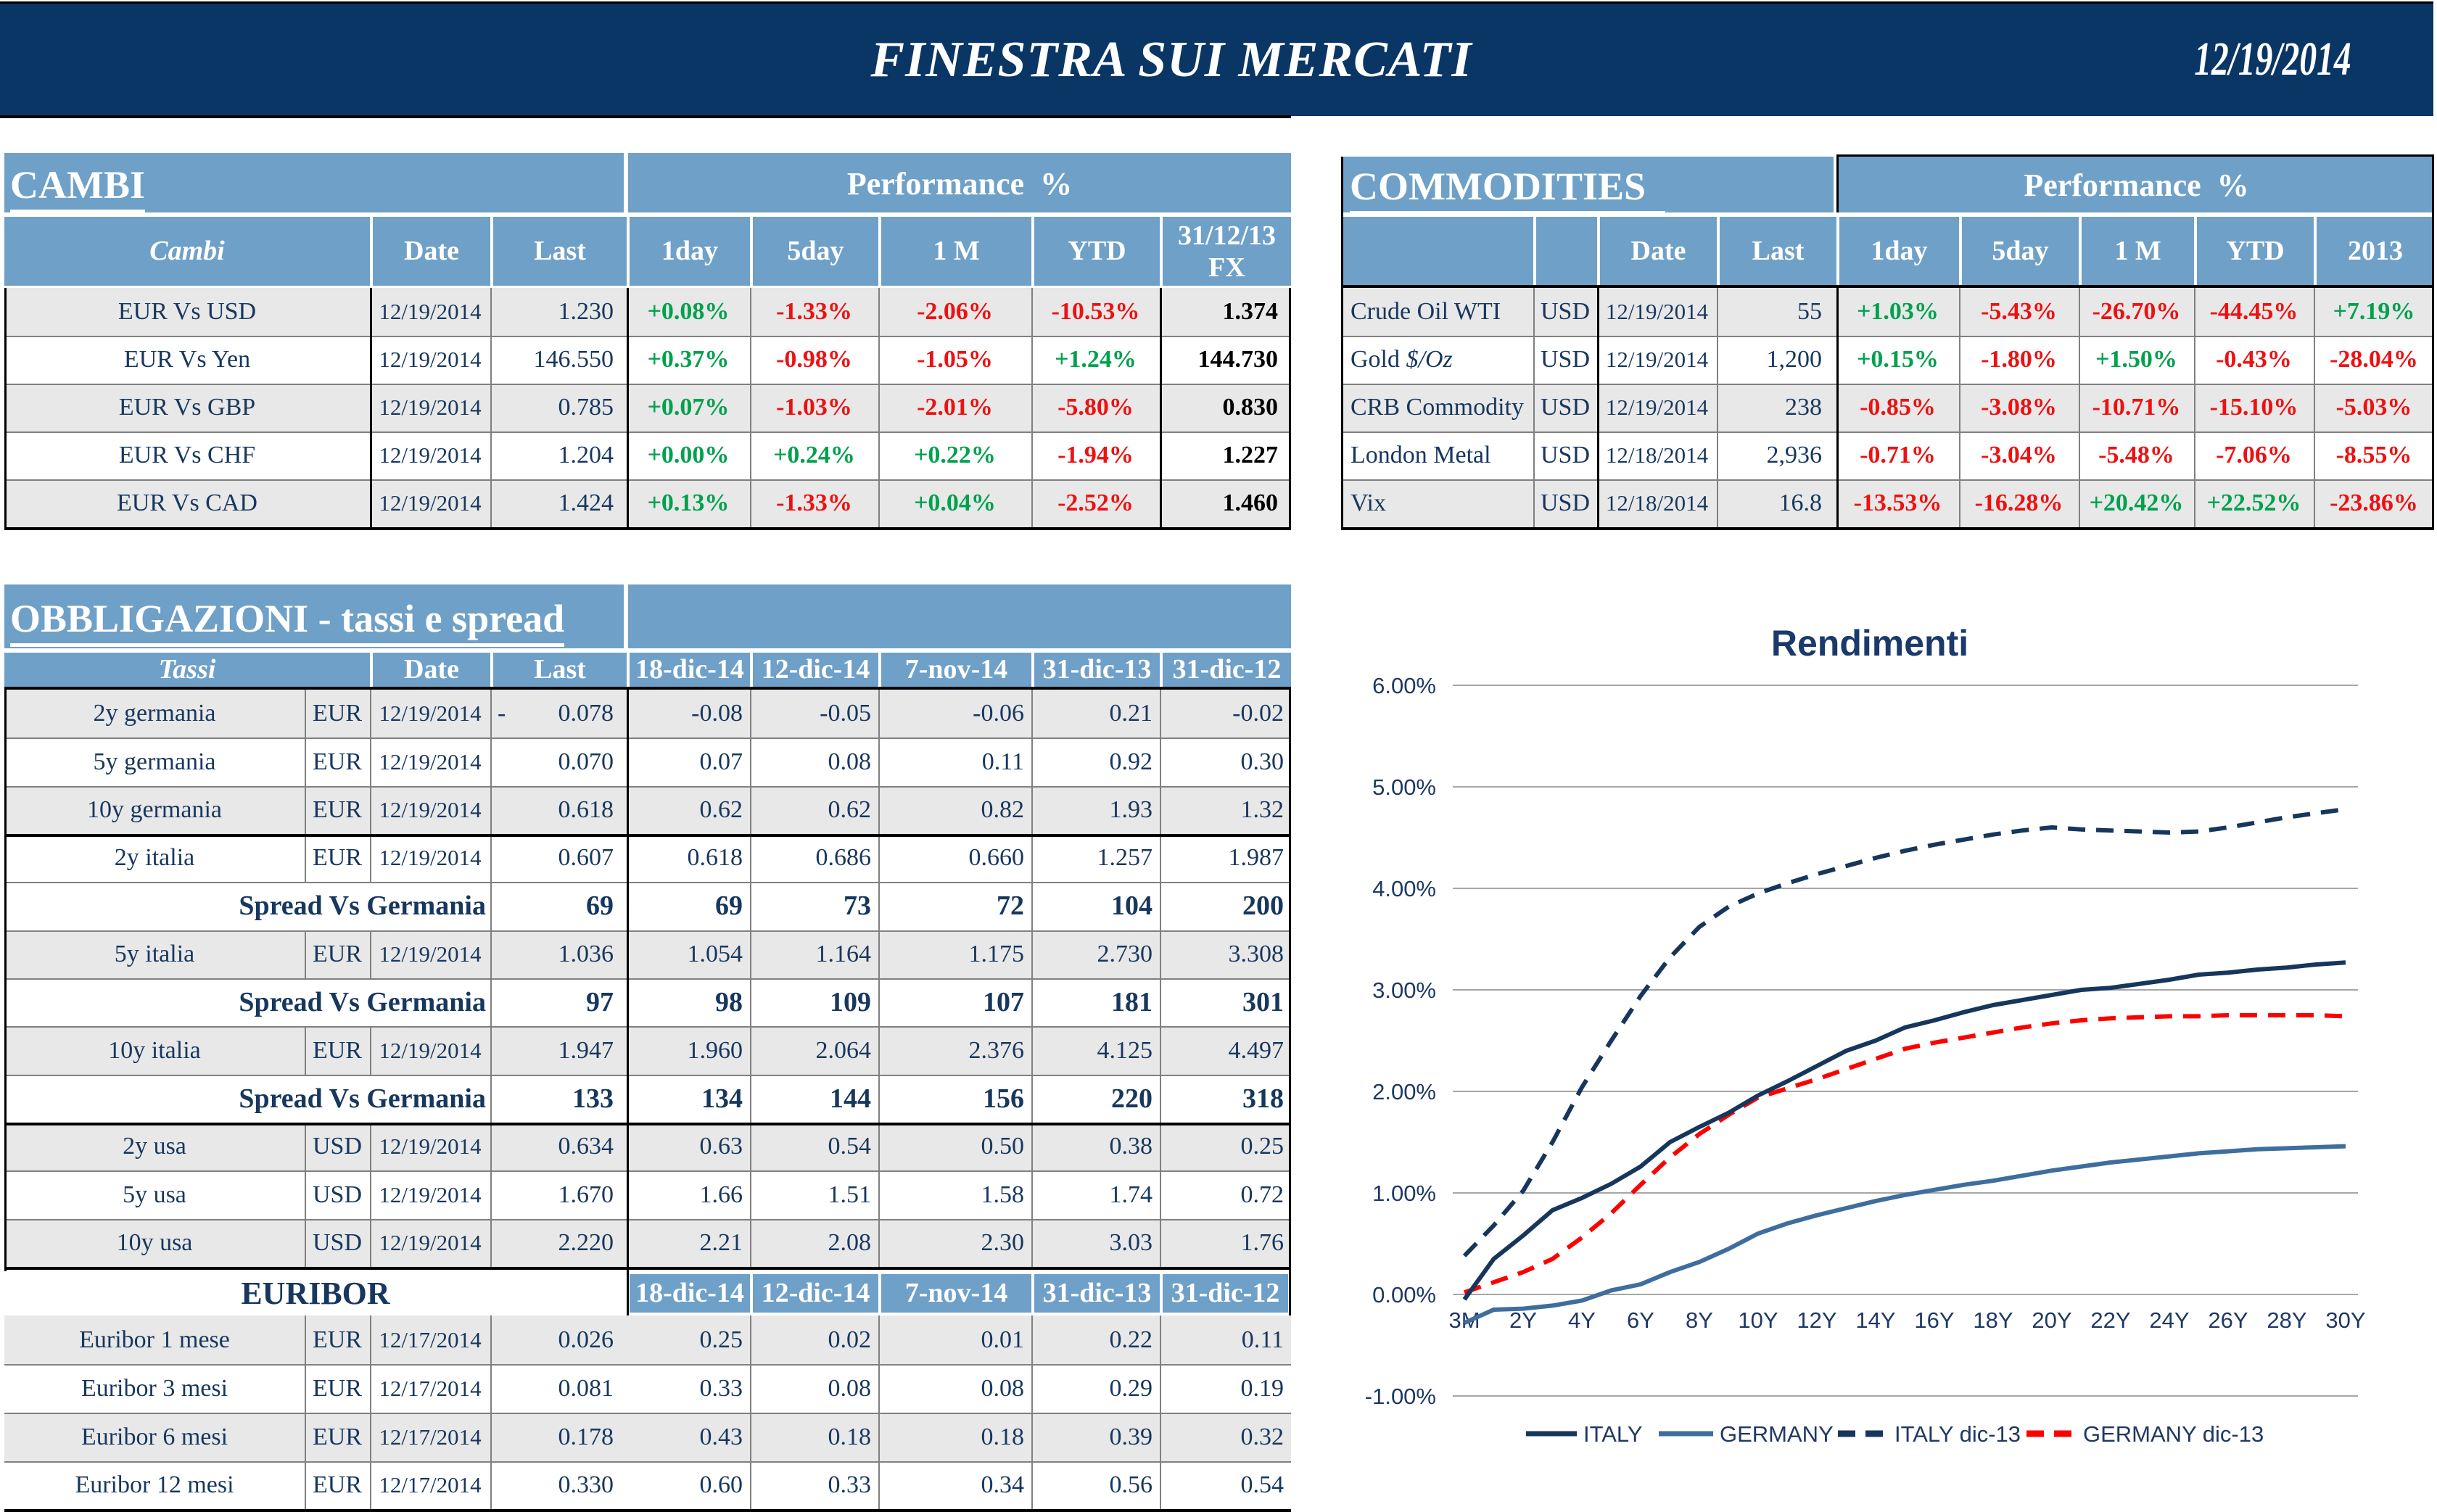 The image size is (2437, 1512). Describe the element at coordinates (1758, 1320) in the screenshot. I see `svg-text: 10Y` at that location.